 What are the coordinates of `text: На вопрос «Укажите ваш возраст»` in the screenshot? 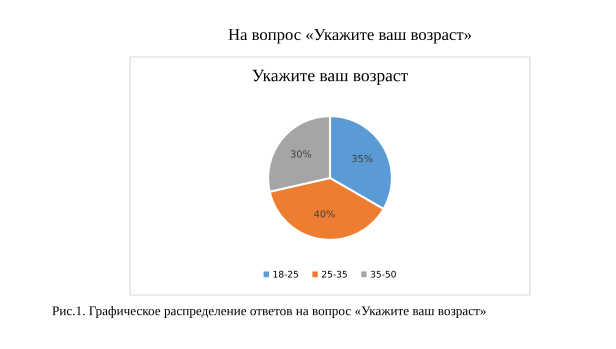 It's located at (350, 36).